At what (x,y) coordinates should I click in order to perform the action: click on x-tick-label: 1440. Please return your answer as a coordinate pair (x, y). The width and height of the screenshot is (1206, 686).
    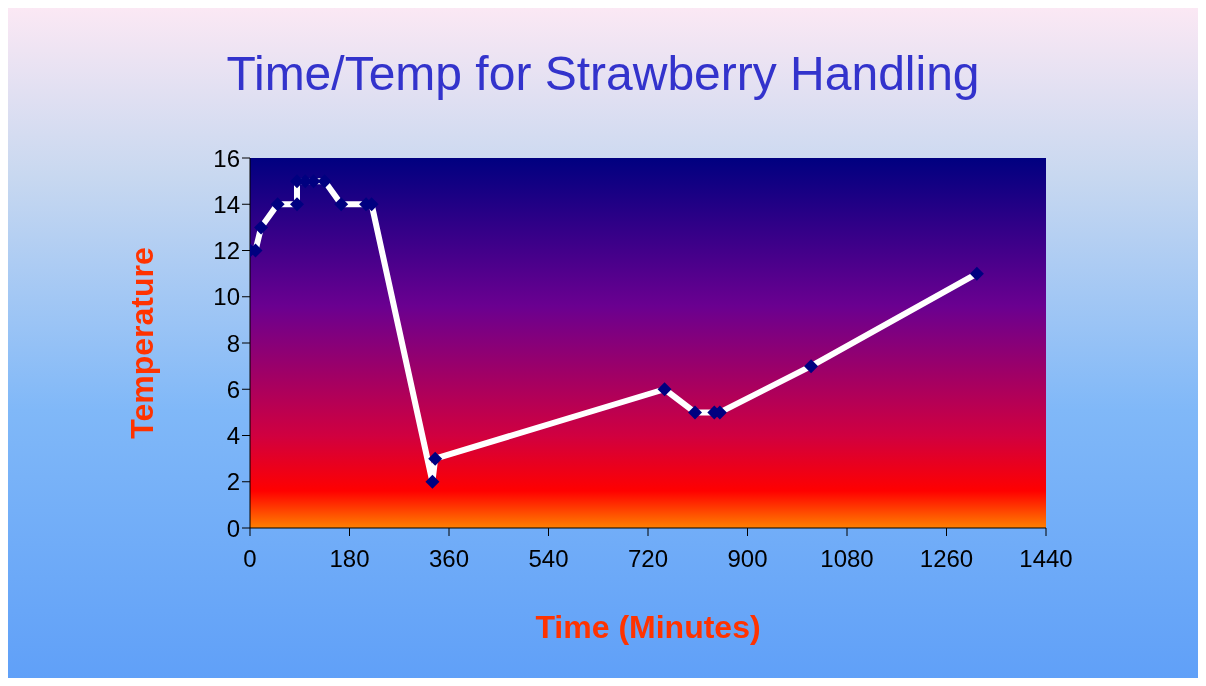
    Looking at the image, I should click on (1046, 559).